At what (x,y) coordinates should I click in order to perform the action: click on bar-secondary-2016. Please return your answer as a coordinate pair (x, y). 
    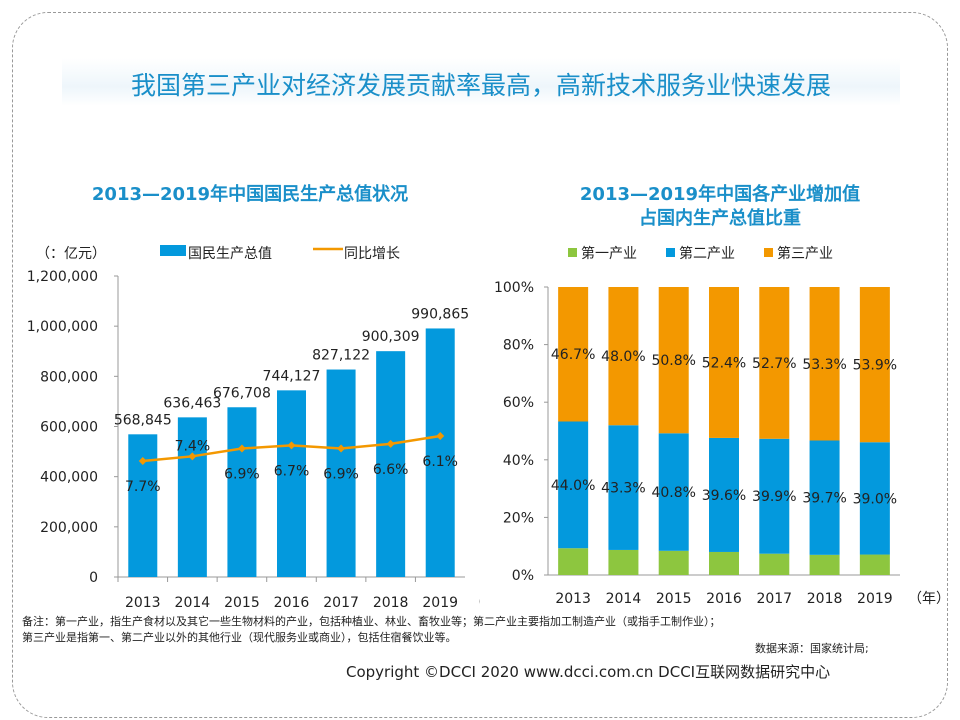
    Looking at the image, I should click on (724, 494).